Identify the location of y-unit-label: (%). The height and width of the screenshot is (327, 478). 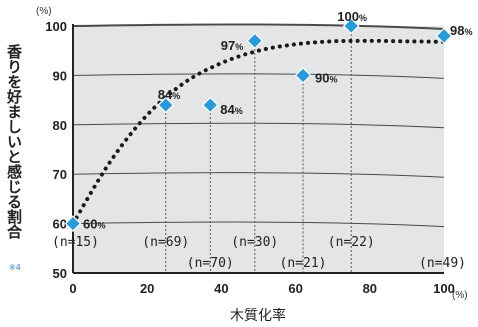
(44, 11).